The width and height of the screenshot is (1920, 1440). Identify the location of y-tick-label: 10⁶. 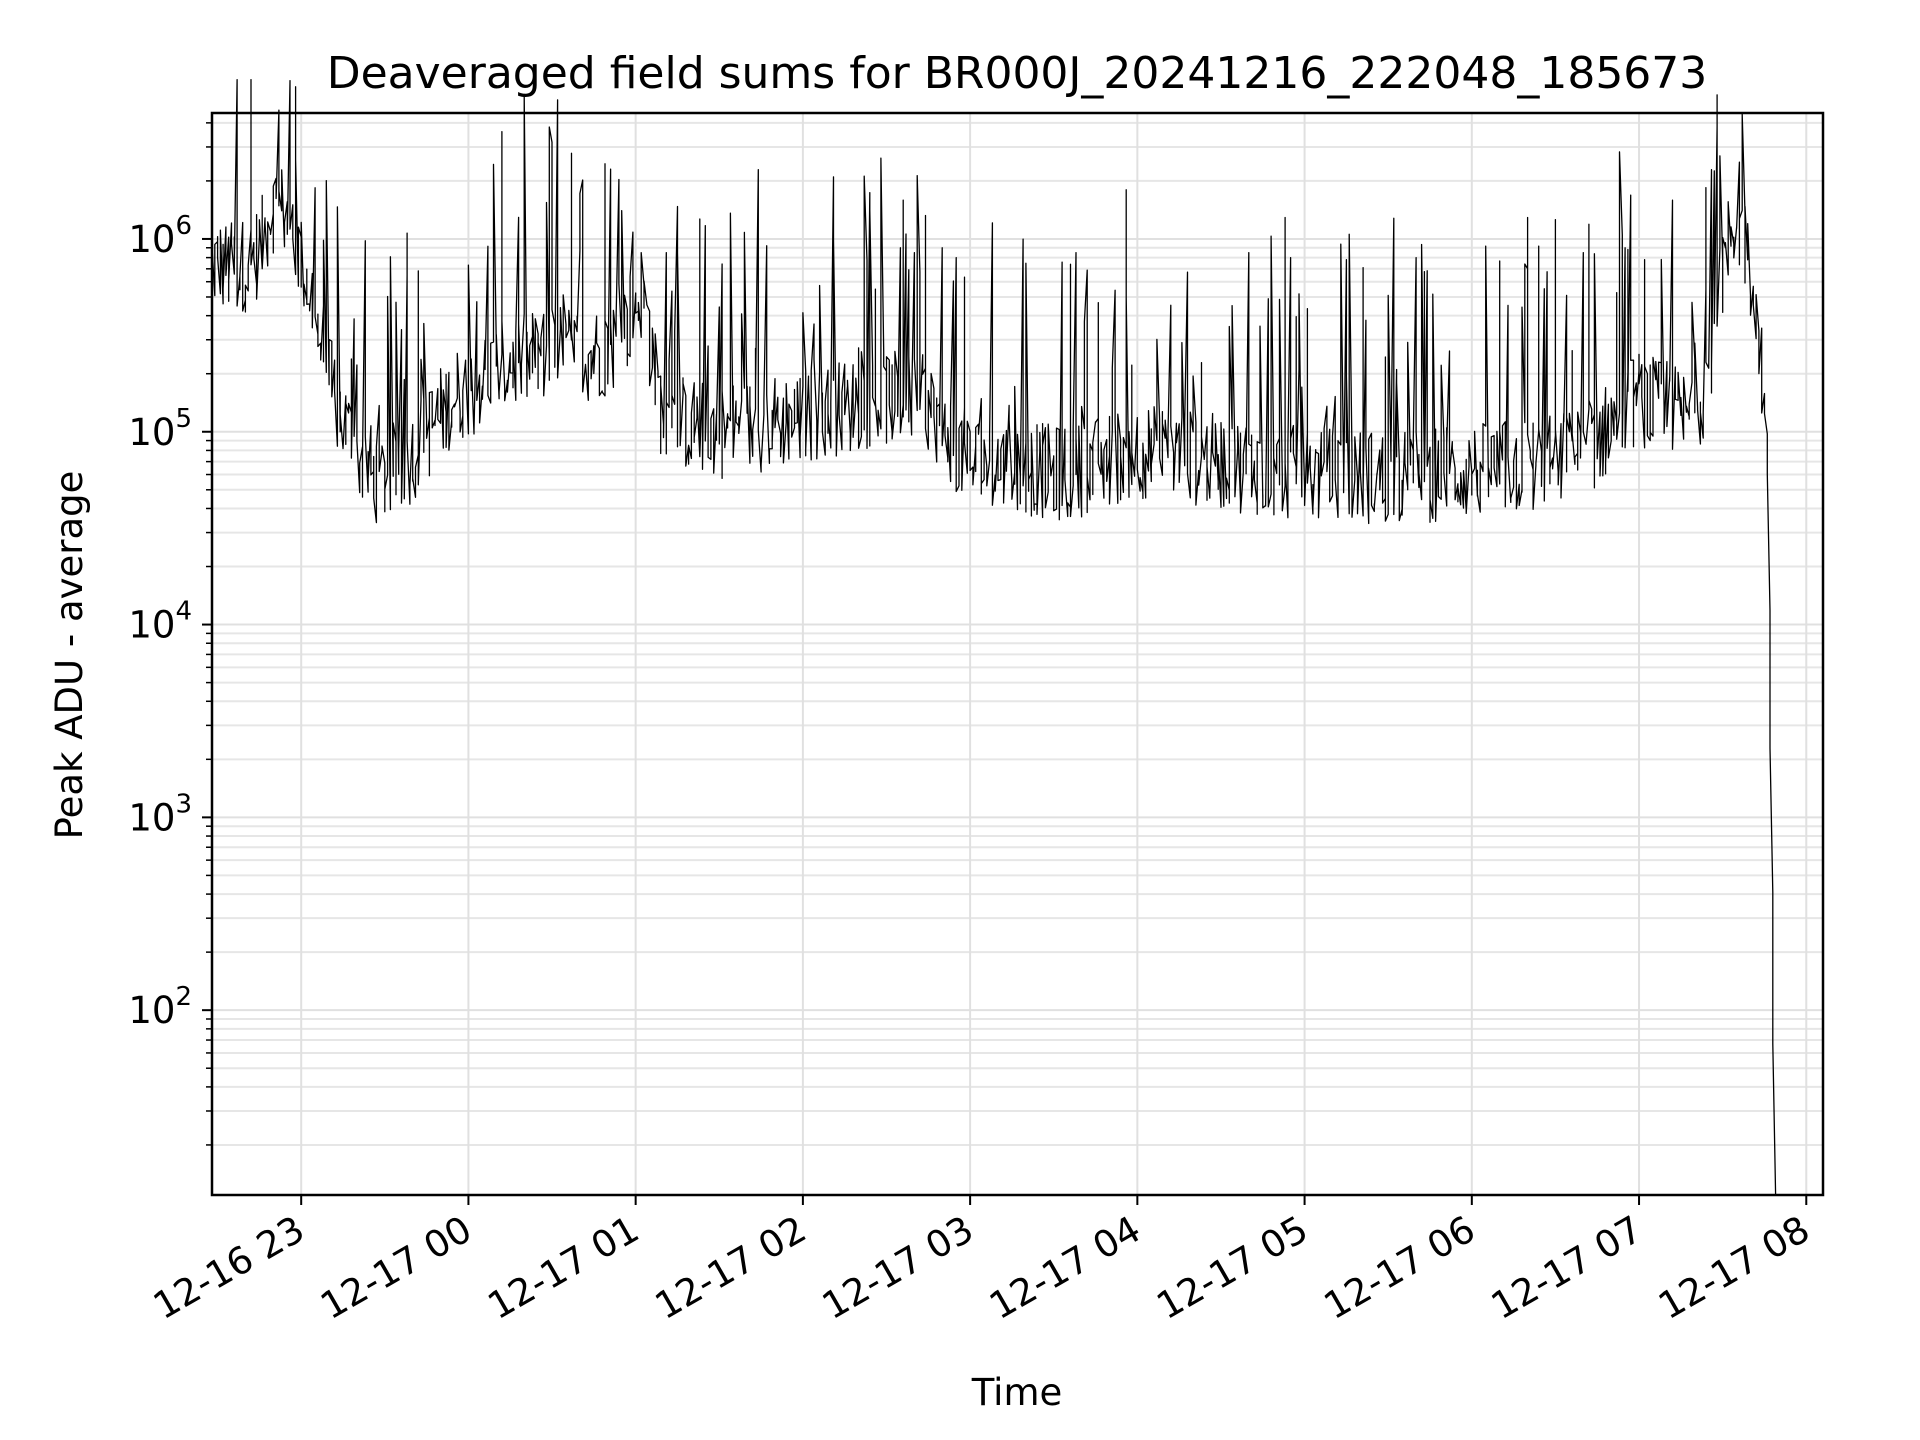
(160, 236).